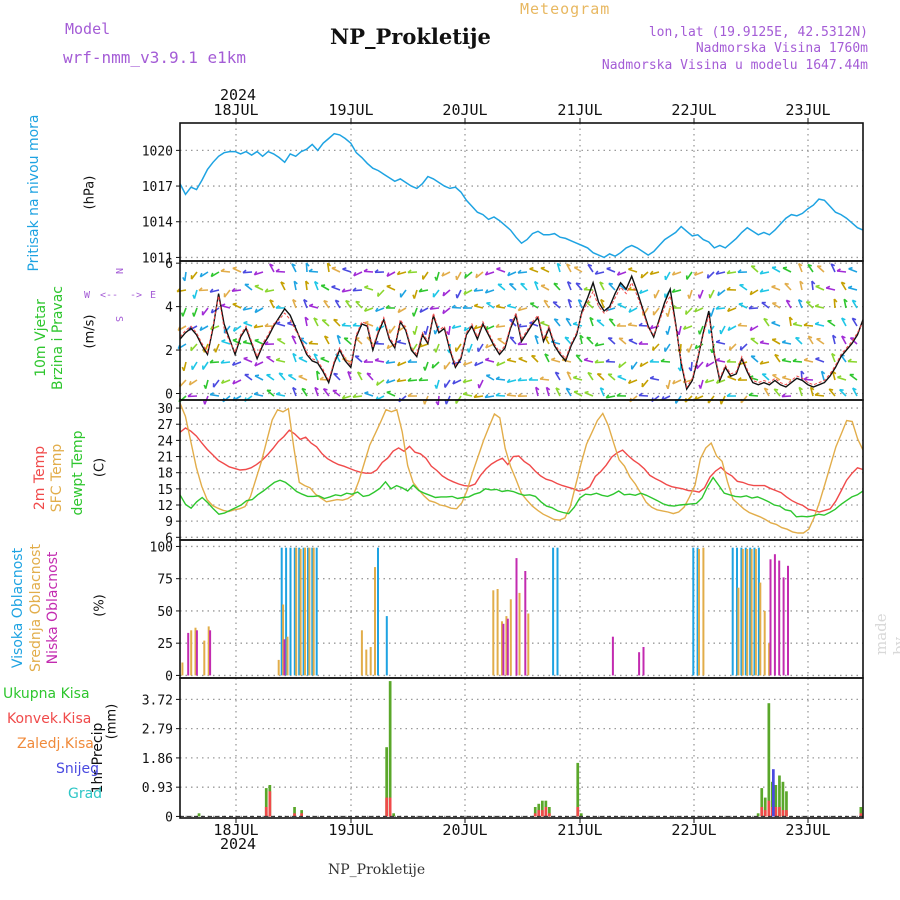 This screenshot has height=900, width=900. Describe the element at coordinates (169, 538) in the screenshot. I see `ytick-label-temperature-0: 6` at that location.